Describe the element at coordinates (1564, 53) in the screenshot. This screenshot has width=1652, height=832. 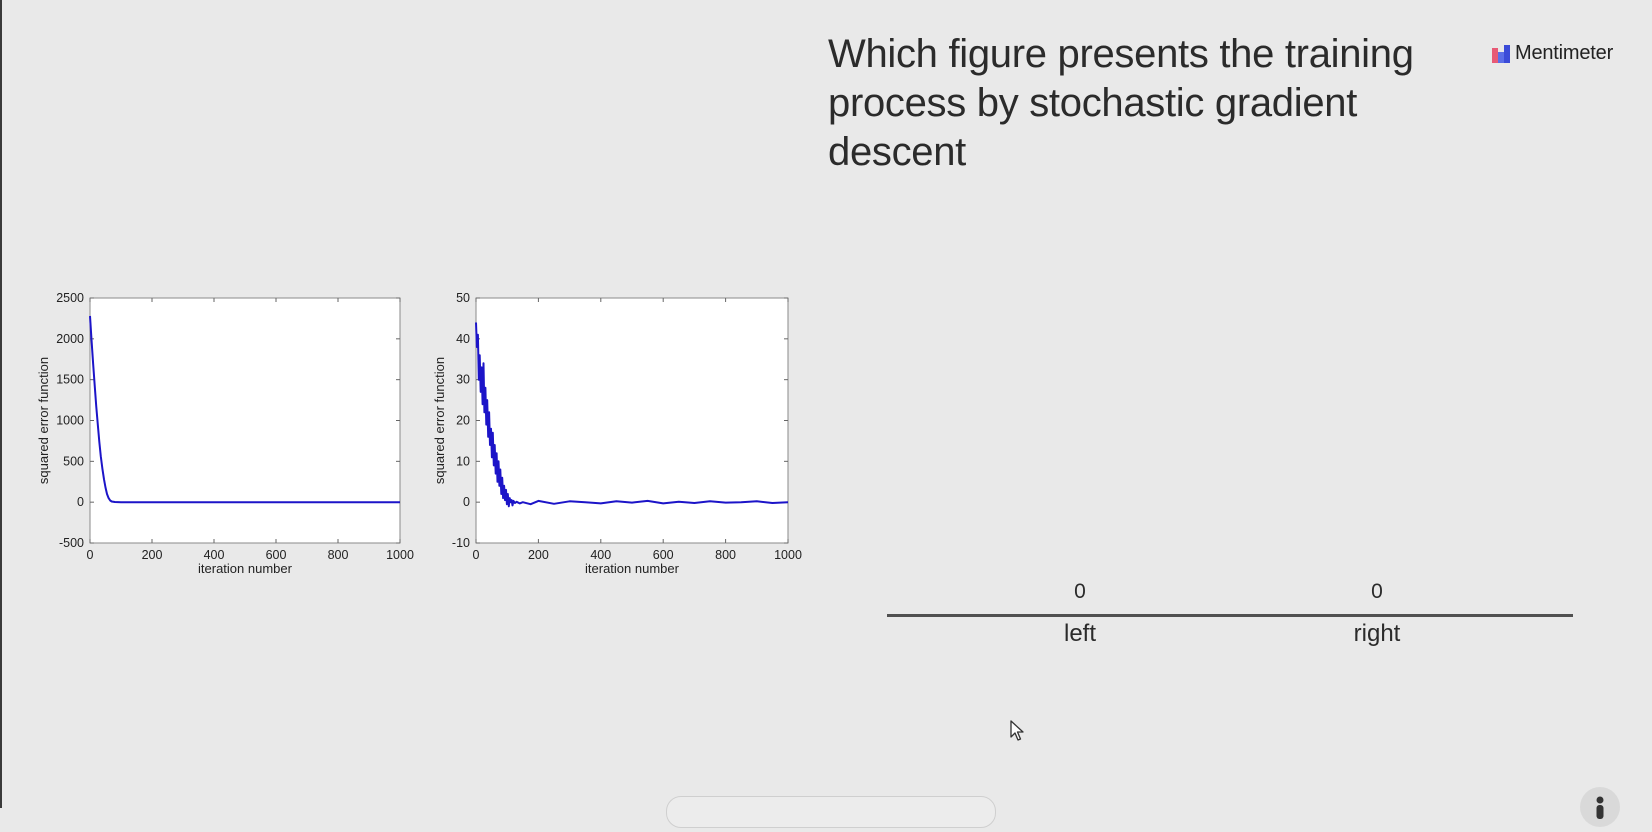
I see `brand-name: Mentimeter` at that location.